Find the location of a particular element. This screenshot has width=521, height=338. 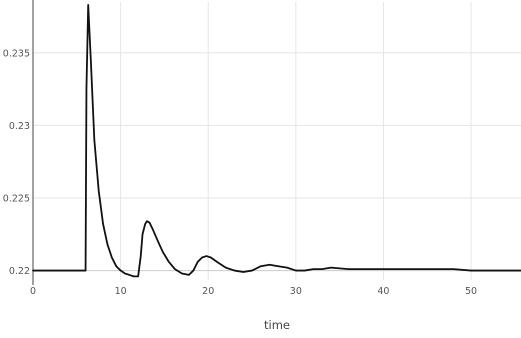

x-tick-label: 50 is located at coordinates (471, 291).